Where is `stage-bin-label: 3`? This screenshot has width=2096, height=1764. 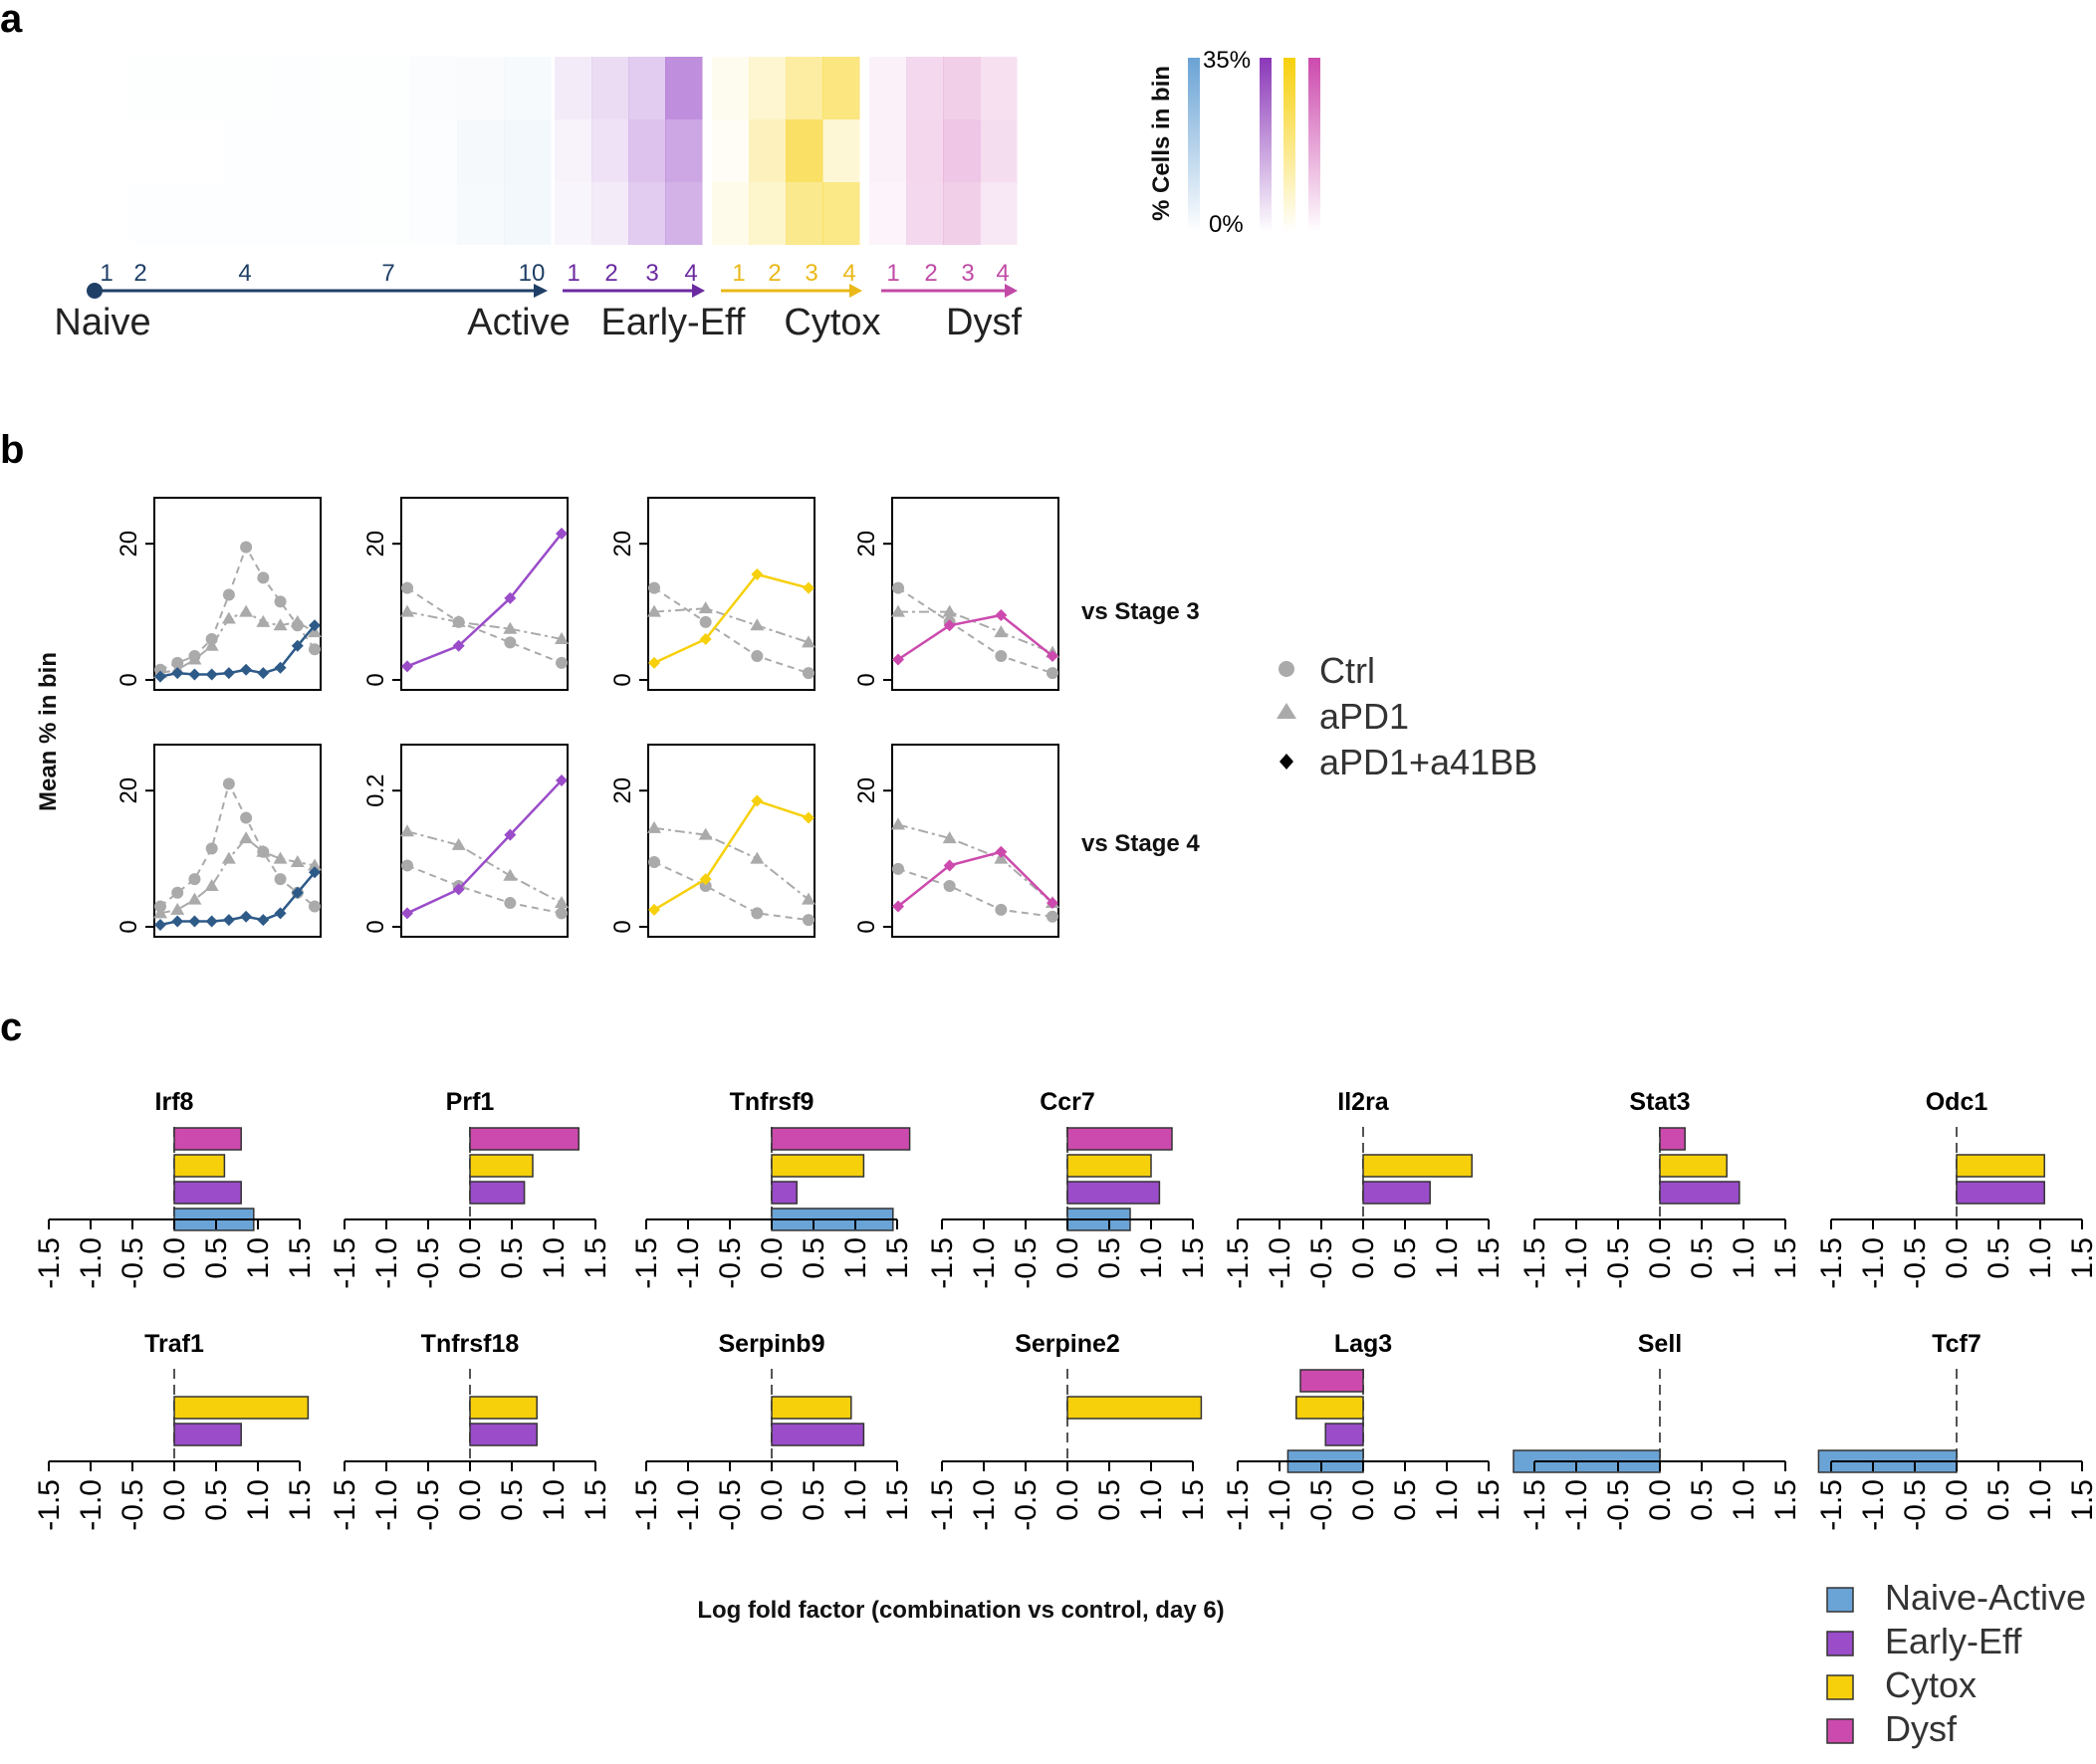
stage-bin-label: 3 is located at coordinates (811, 273).